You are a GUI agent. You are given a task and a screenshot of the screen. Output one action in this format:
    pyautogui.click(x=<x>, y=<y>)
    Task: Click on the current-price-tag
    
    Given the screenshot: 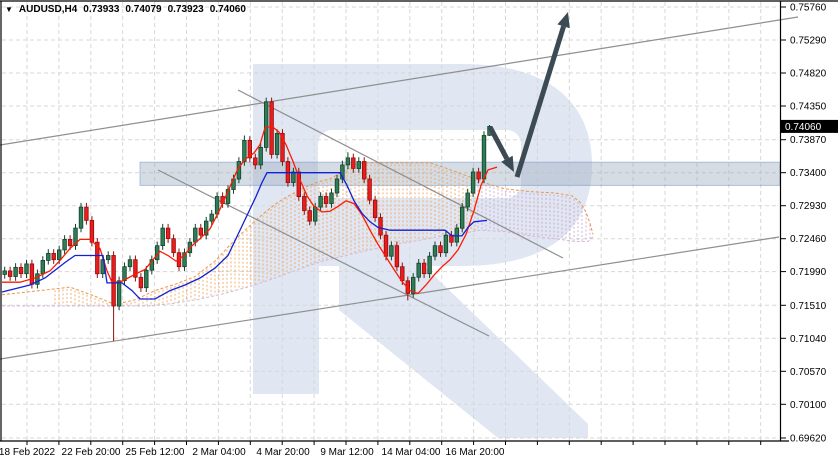 What is the action you would take?
    pyautogui.click(x=809, y=126)
    